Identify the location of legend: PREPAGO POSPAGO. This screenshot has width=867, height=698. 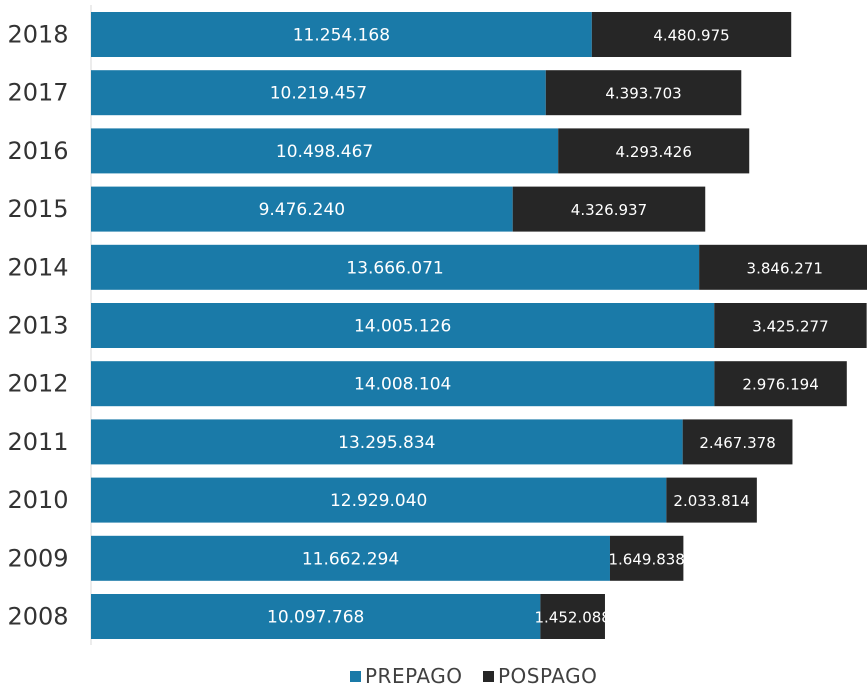
(473, 676).